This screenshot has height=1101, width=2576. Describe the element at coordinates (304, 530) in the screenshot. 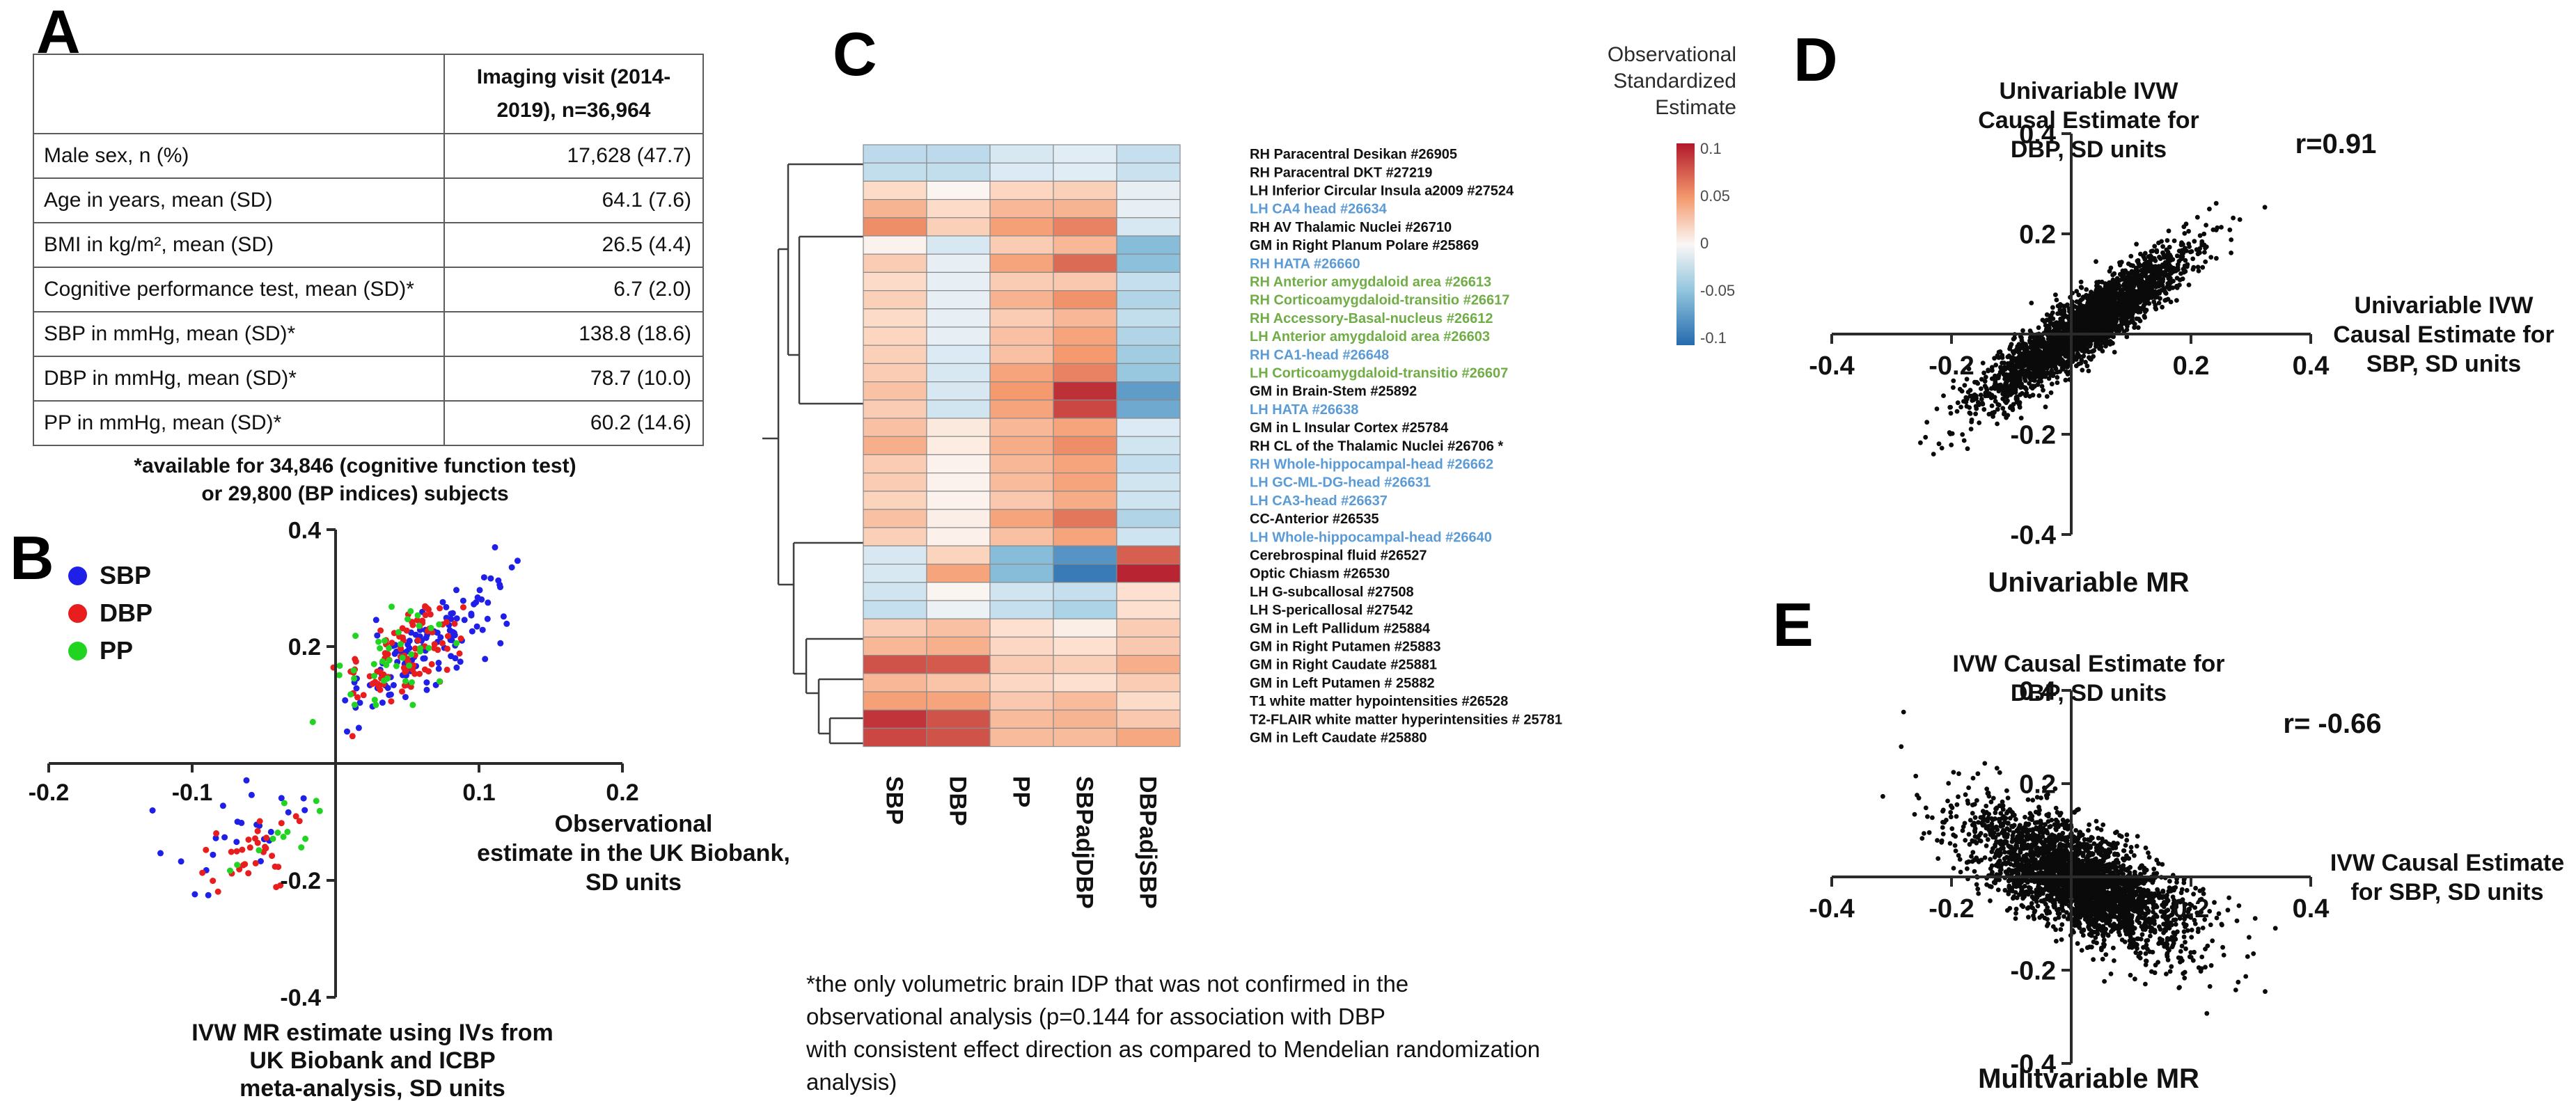

I see `y-tick-label: 0.4` at that location.